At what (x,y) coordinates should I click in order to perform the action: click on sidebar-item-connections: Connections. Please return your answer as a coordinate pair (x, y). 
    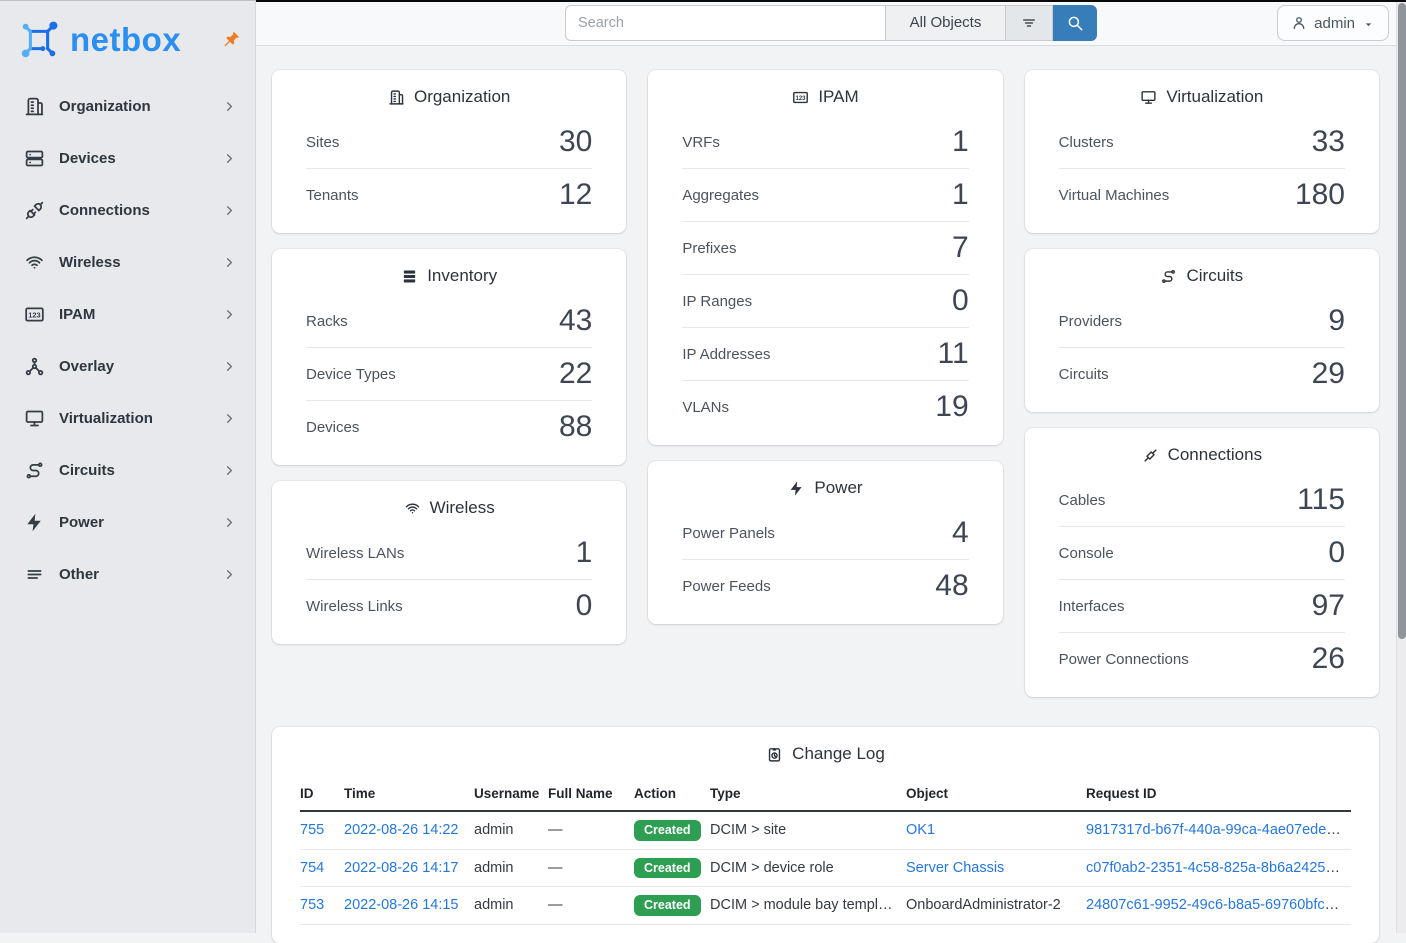
    Looking at the image, I should click on (127, 210).